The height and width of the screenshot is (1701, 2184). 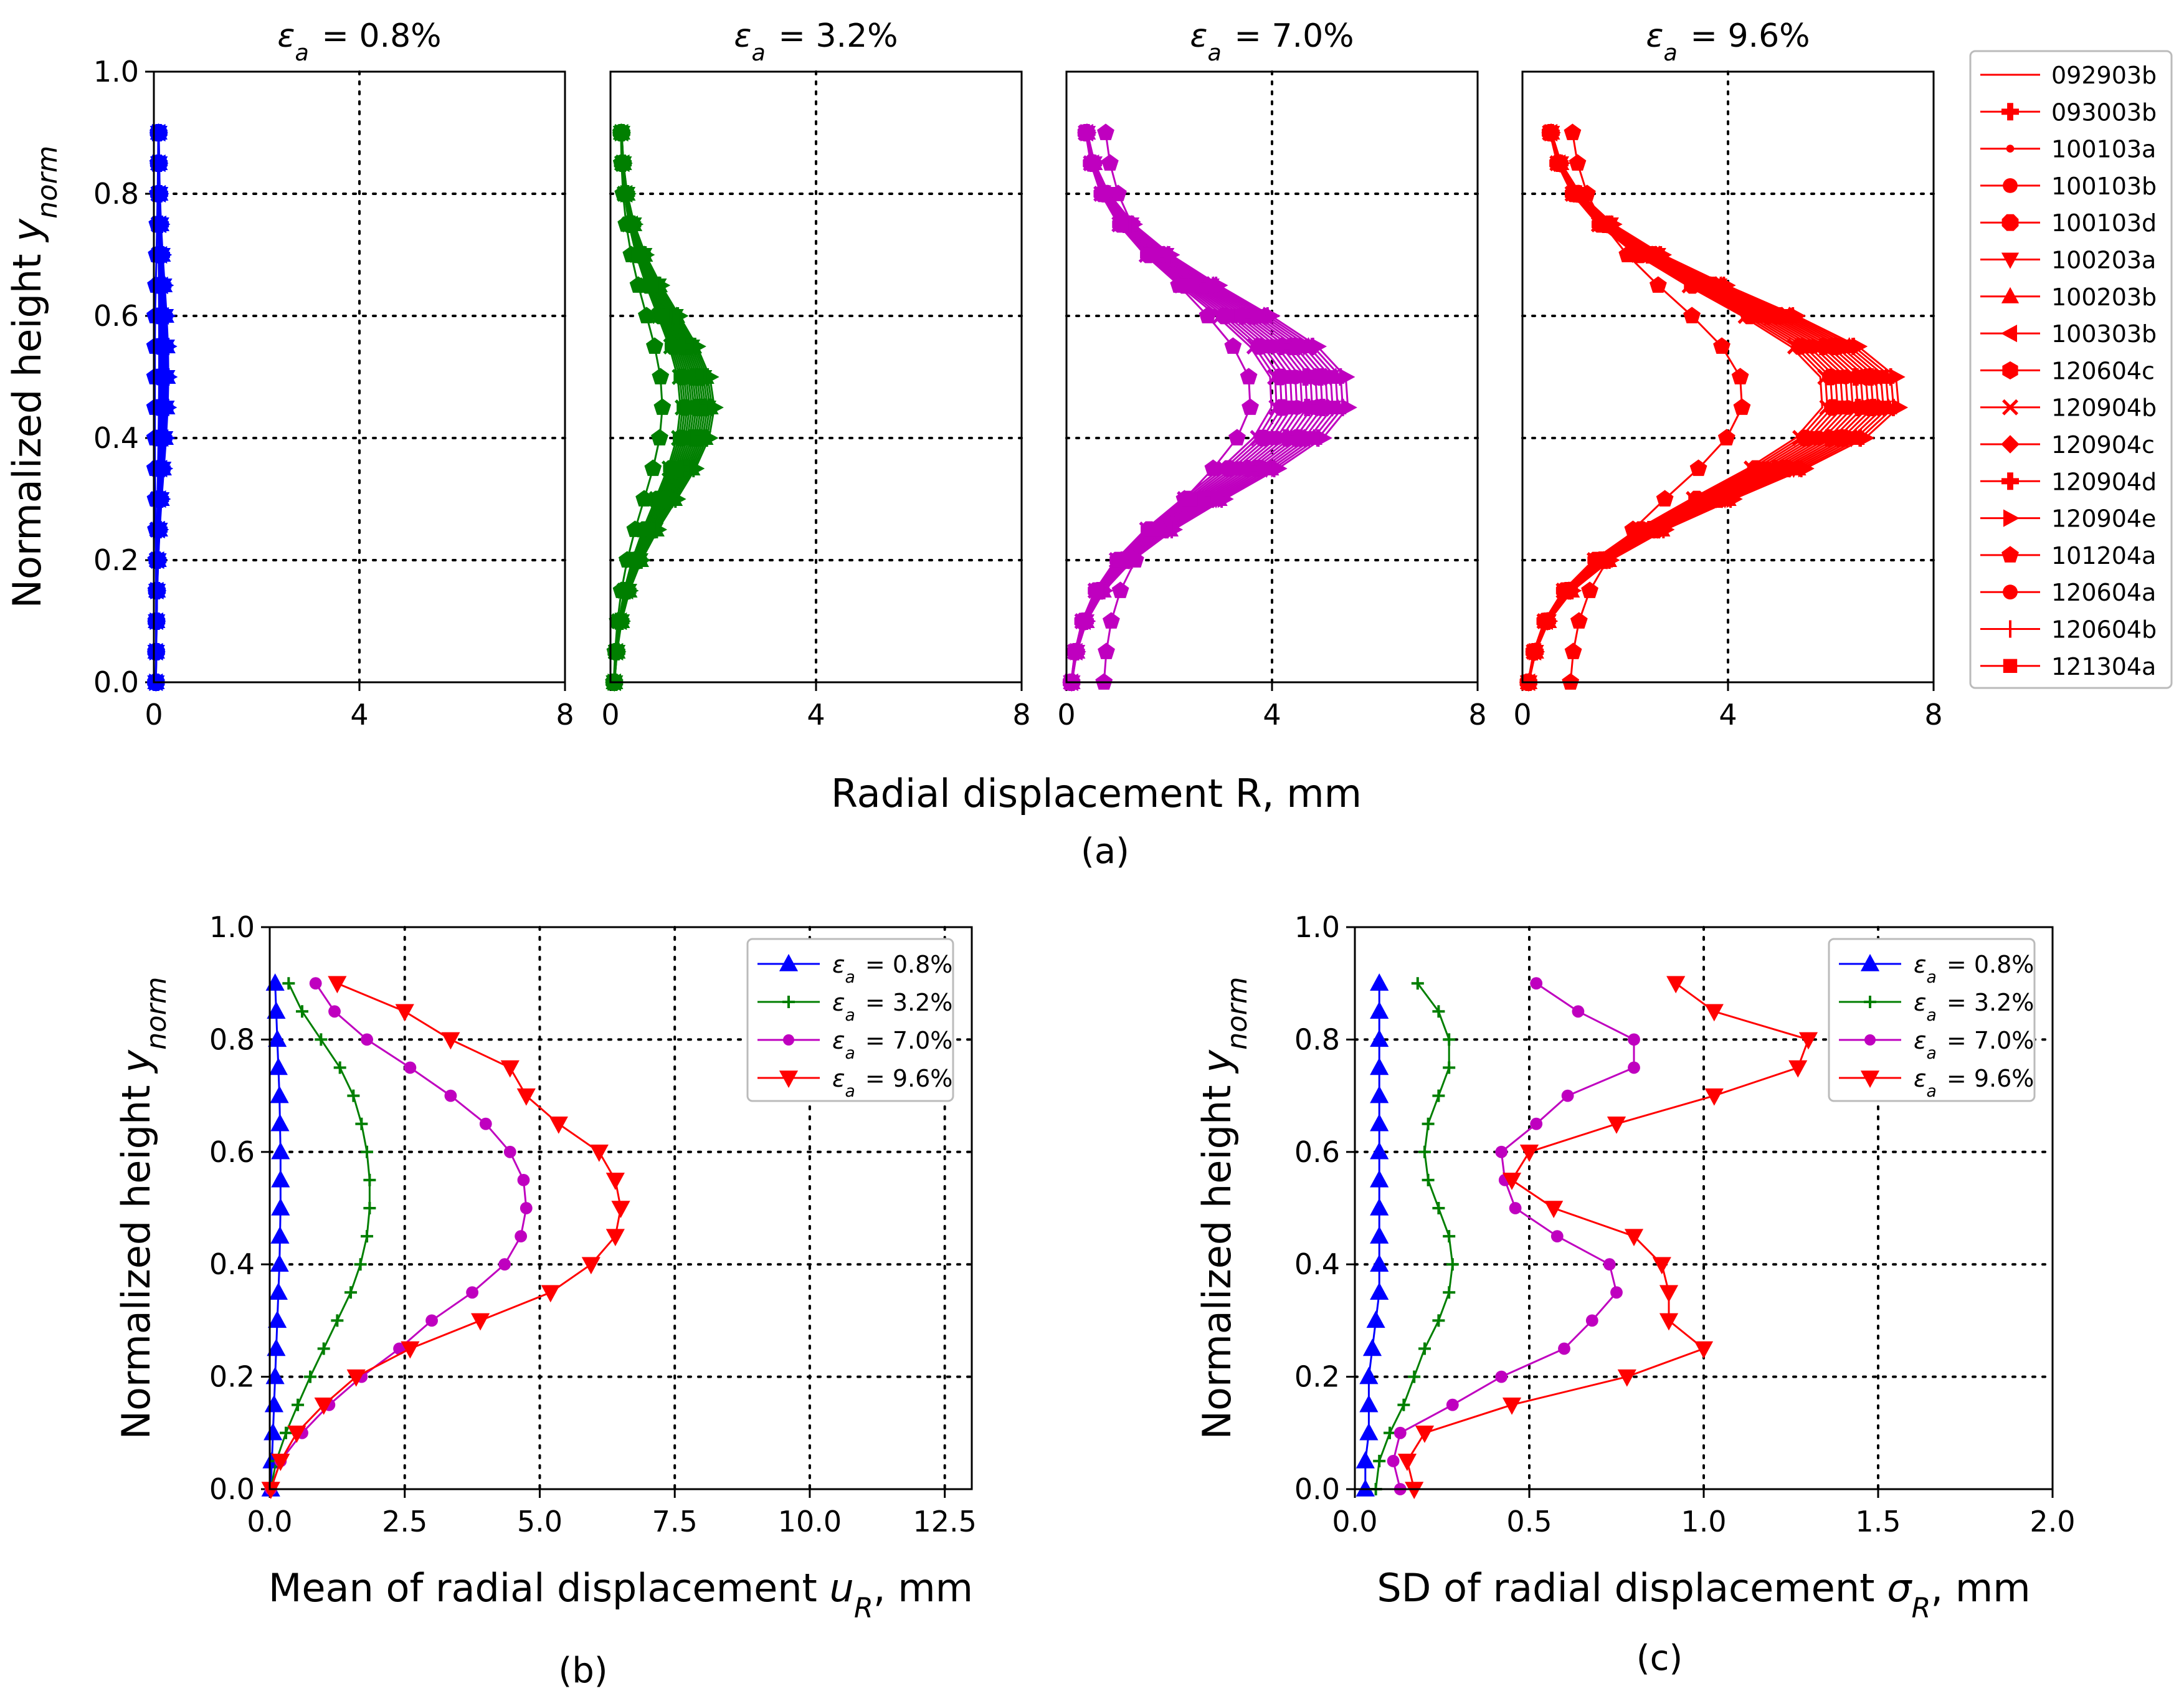 I want to click on fig-c-ytick-label-1: 0.2, so click(x=1317, y=1377).